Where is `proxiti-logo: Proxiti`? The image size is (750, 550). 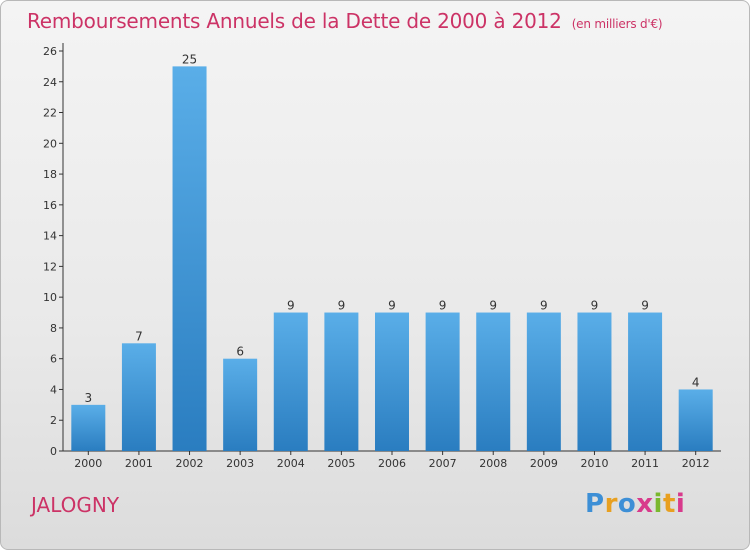 proxiti-logo: Proxiti is located at coordinates (635, 504).